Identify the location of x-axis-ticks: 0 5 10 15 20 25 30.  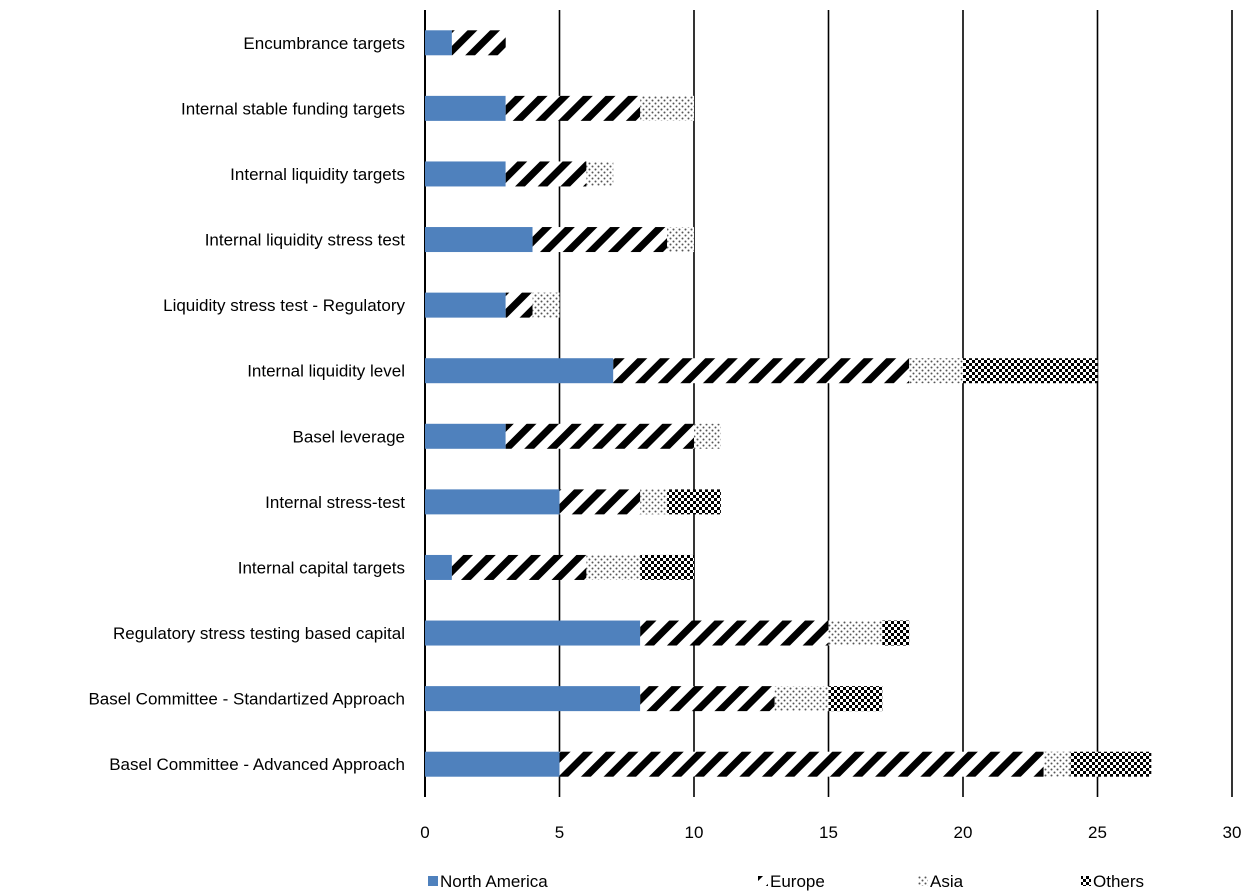
(830, 832).